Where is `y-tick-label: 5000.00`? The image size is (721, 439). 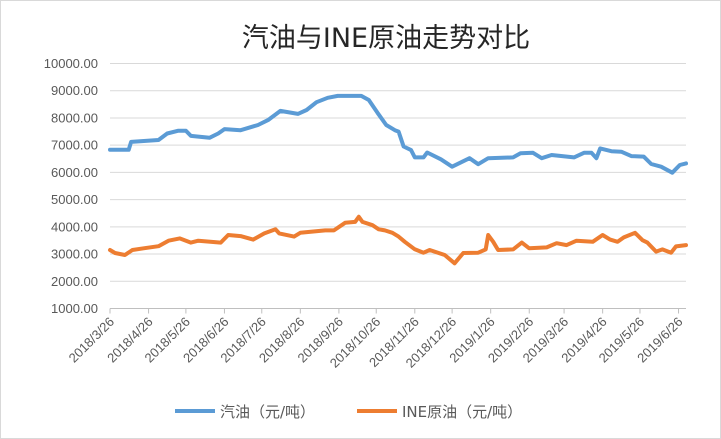
y-tick-label: 5000.00 is located at coordinates (74, 199).